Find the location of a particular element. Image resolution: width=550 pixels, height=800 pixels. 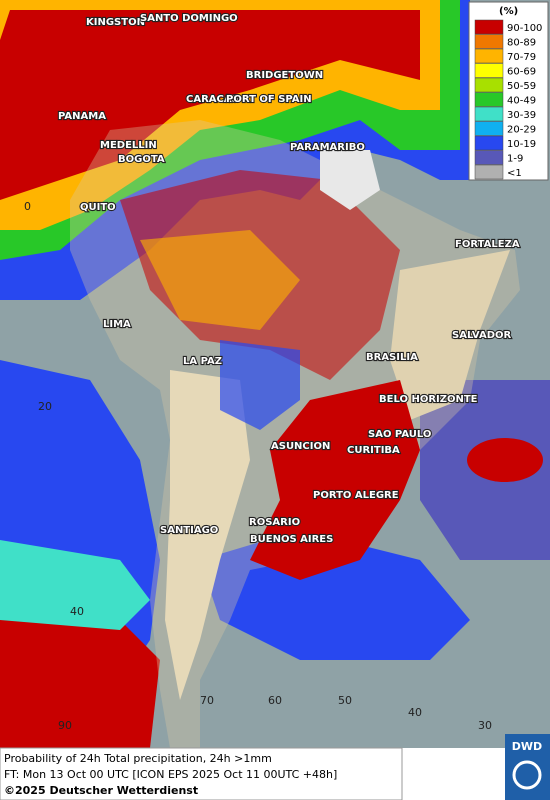

city-label: SAO PAULO is located at coordinates (399, 434).